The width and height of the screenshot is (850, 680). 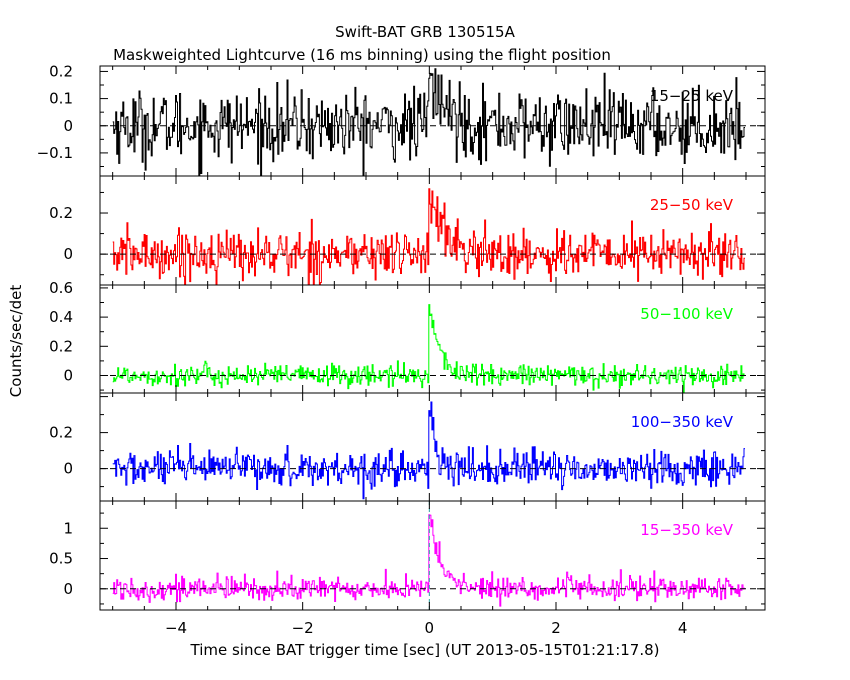 What do you see at coordinates (303, 628) in the screenshot?
I see `x-tick-label: −2` at bounding box center [303, 628].